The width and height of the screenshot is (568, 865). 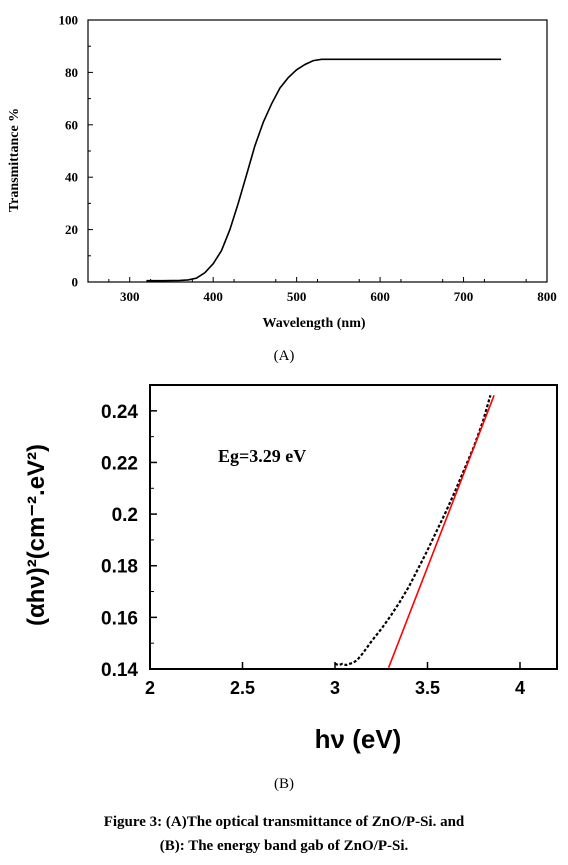 What do you see at coordinates (125, 515) in the screenshot?
I see `chart-b-ytick-label: 0.2` at bounding box center [125, 515].